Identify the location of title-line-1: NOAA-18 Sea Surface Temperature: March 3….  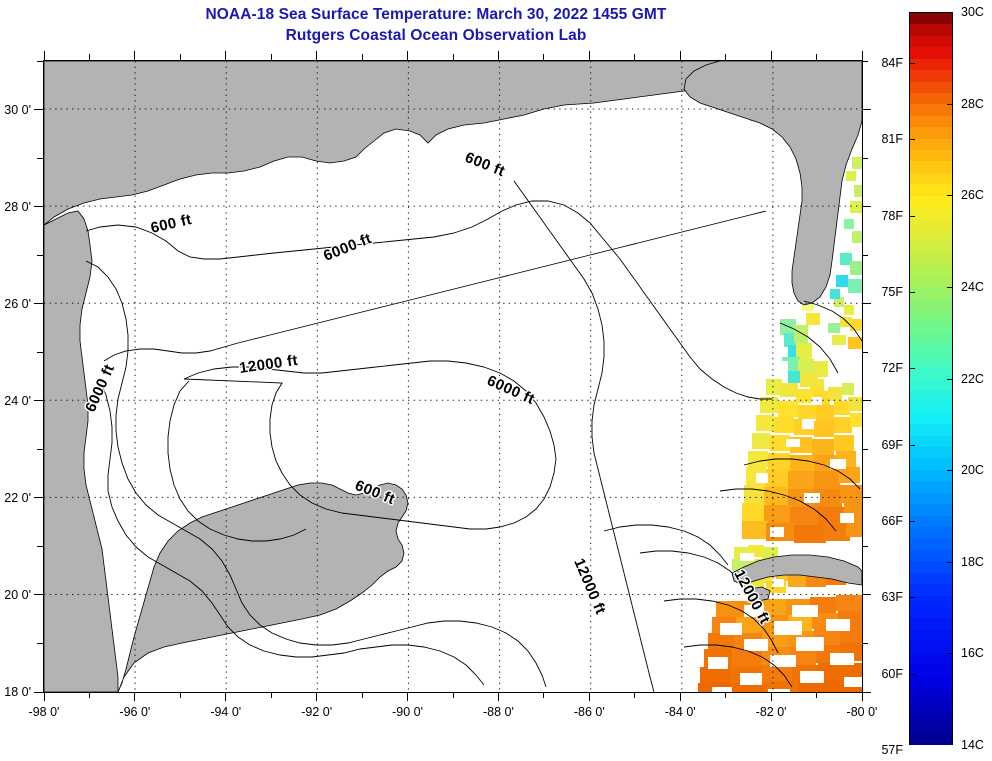
(436, 14).